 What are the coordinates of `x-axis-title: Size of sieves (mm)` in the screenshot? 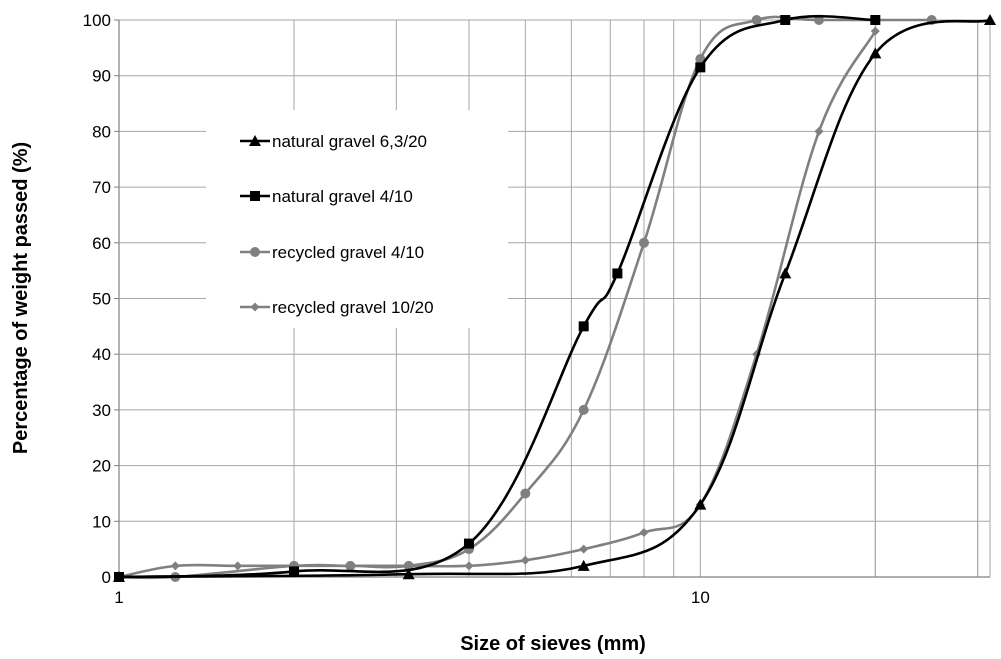 It's located at (553, 644).